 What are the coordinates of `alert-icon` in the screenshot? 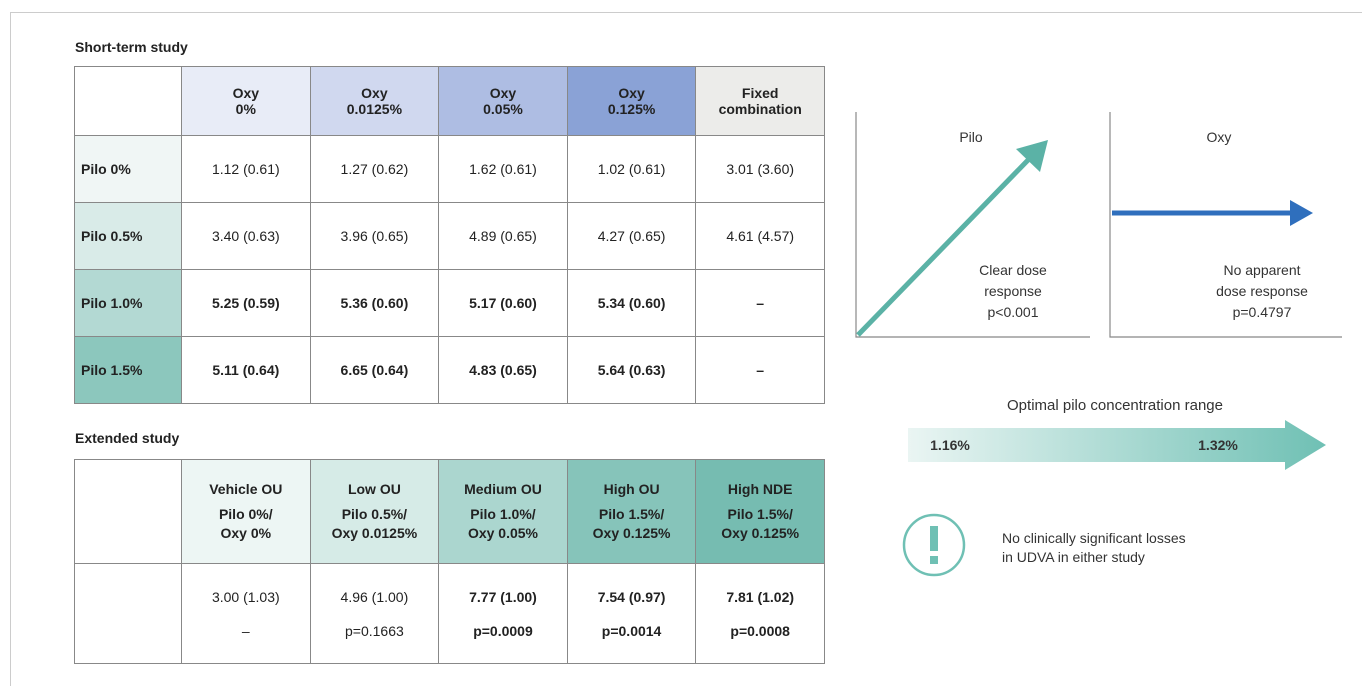 It's located at (934, 545).